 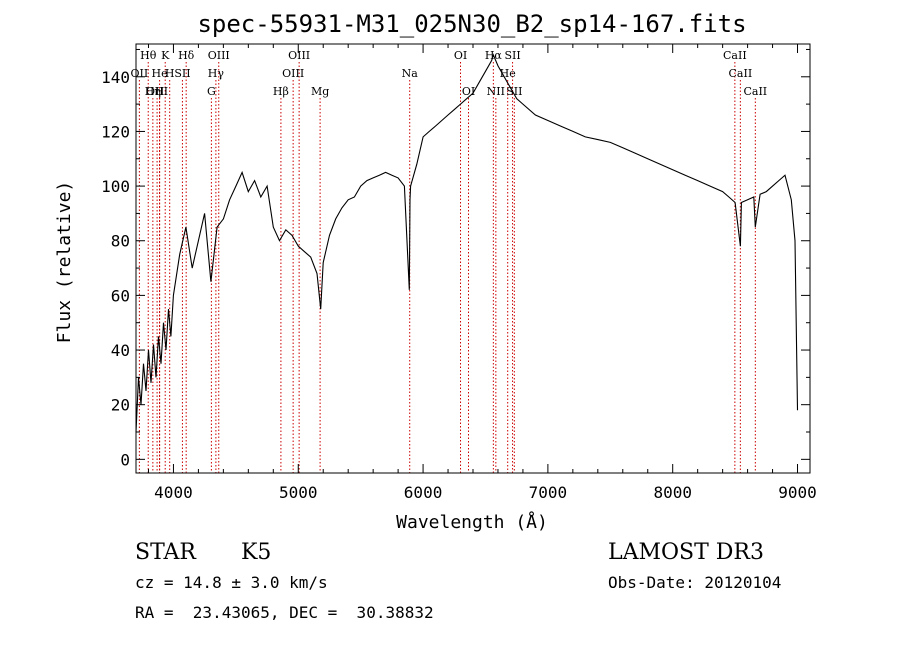 What do you see at coordinates (173, 492) in the screenshot?
I see `x-tick-label: 4000` at bounding box center [173, 492].